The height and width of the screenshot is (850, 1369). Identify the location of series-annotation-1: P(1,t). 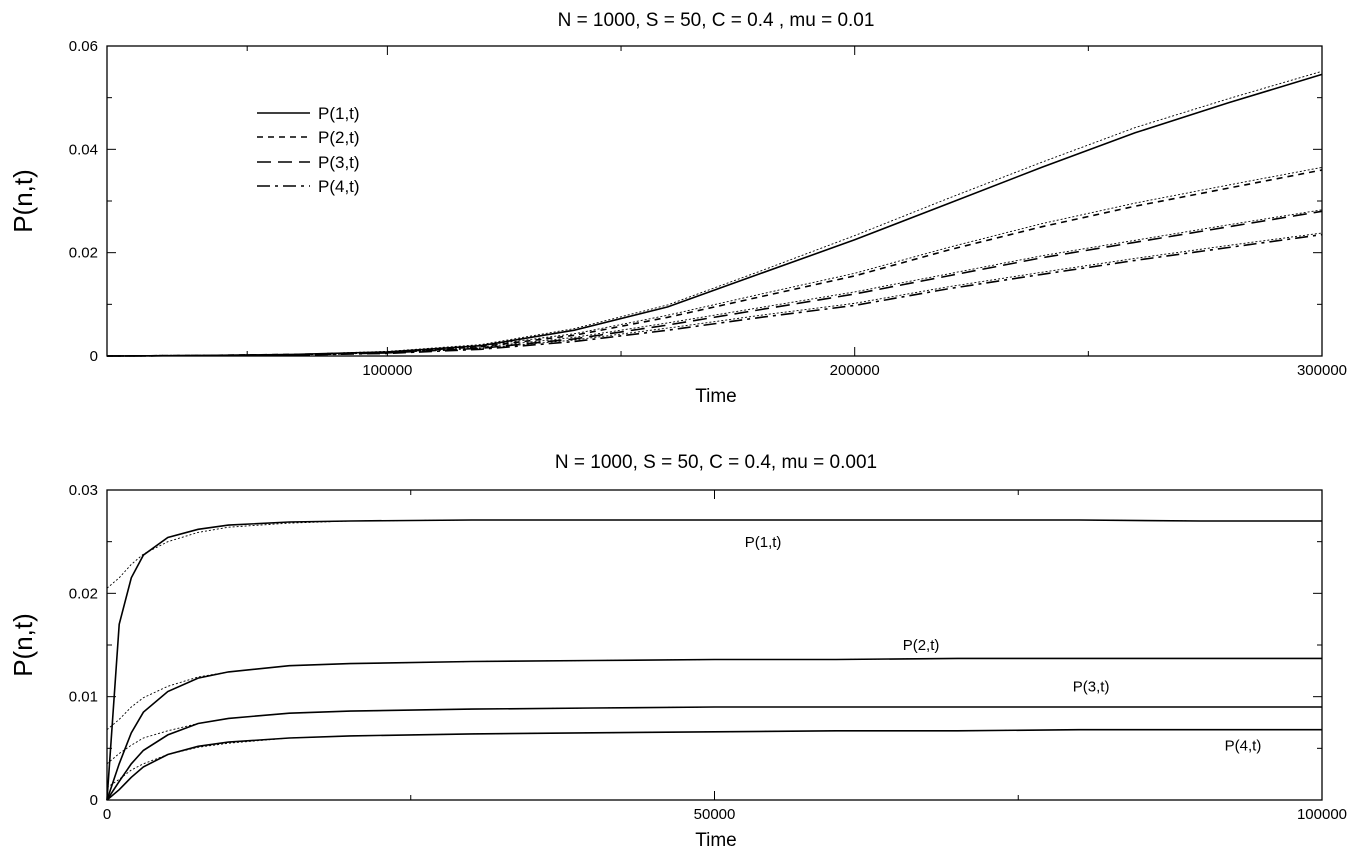
(763, 542).